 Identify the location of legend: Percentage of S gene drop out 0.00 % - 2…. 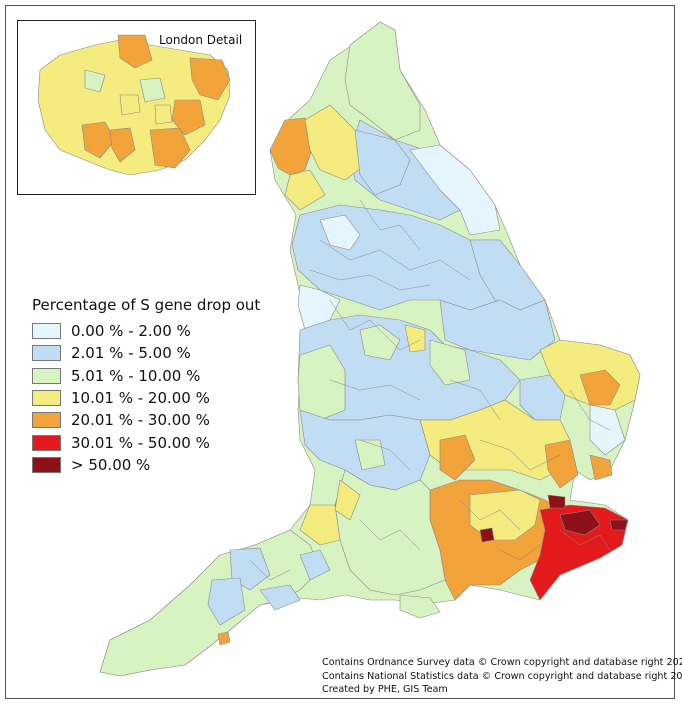
(146, 386).